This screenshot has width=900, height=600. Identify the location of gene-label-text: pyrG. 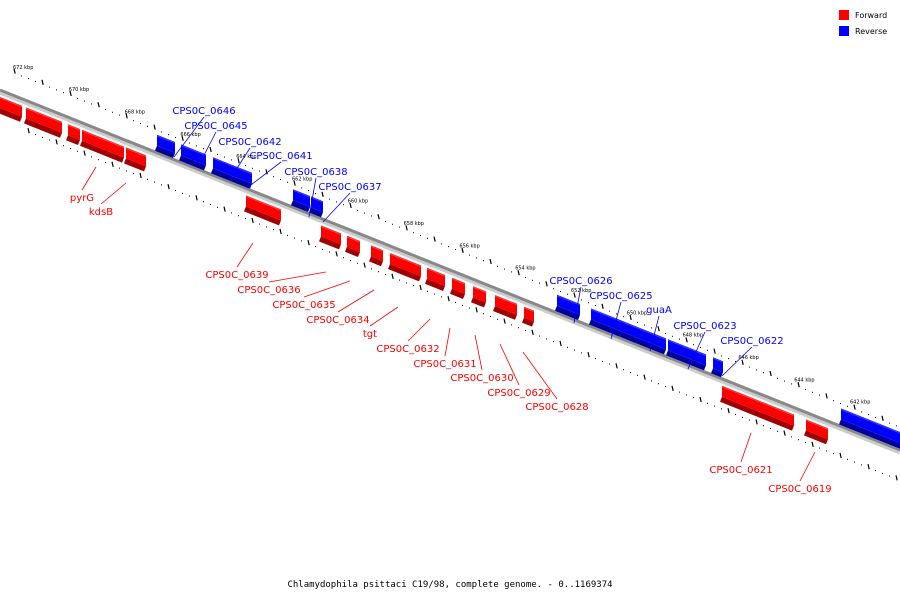
(82, 198).